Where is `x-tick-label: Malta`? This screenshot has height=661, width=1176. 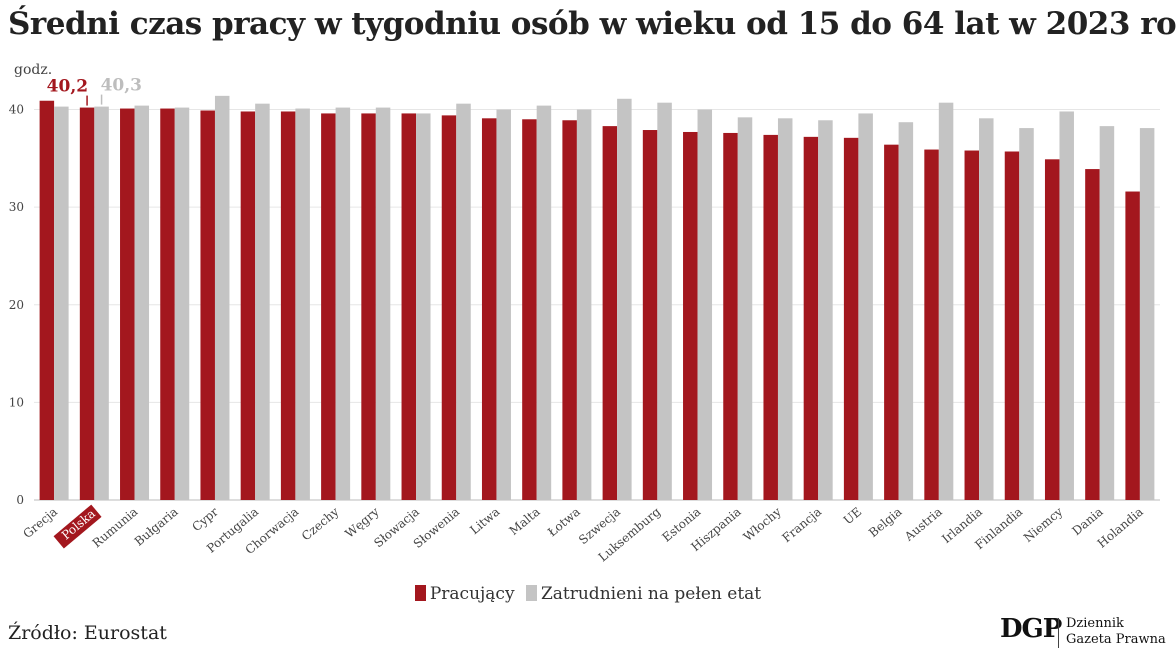 x-tick-label: Malta is located at coordinates (525, 521).